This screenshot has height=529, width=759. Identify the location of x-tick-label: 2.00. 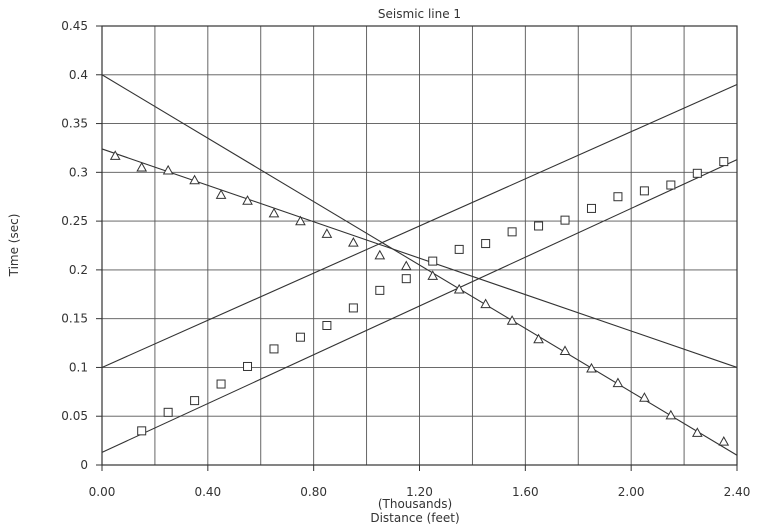
(631, 492).